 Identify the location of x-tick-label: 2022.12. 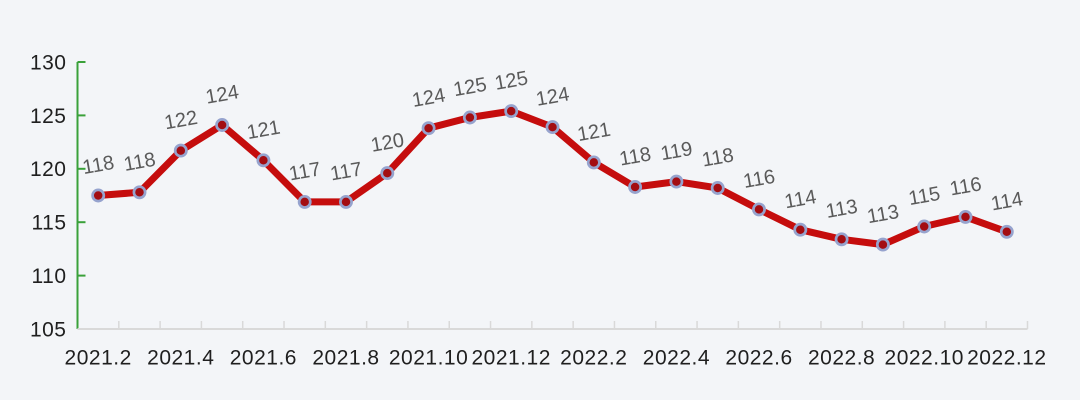
(1006, 357).